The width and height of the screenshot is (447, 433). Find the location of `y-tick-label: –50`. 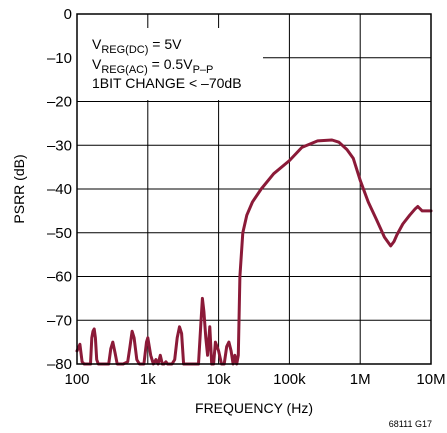

y-tick-label: –50 is located at coordinates (59, 233).